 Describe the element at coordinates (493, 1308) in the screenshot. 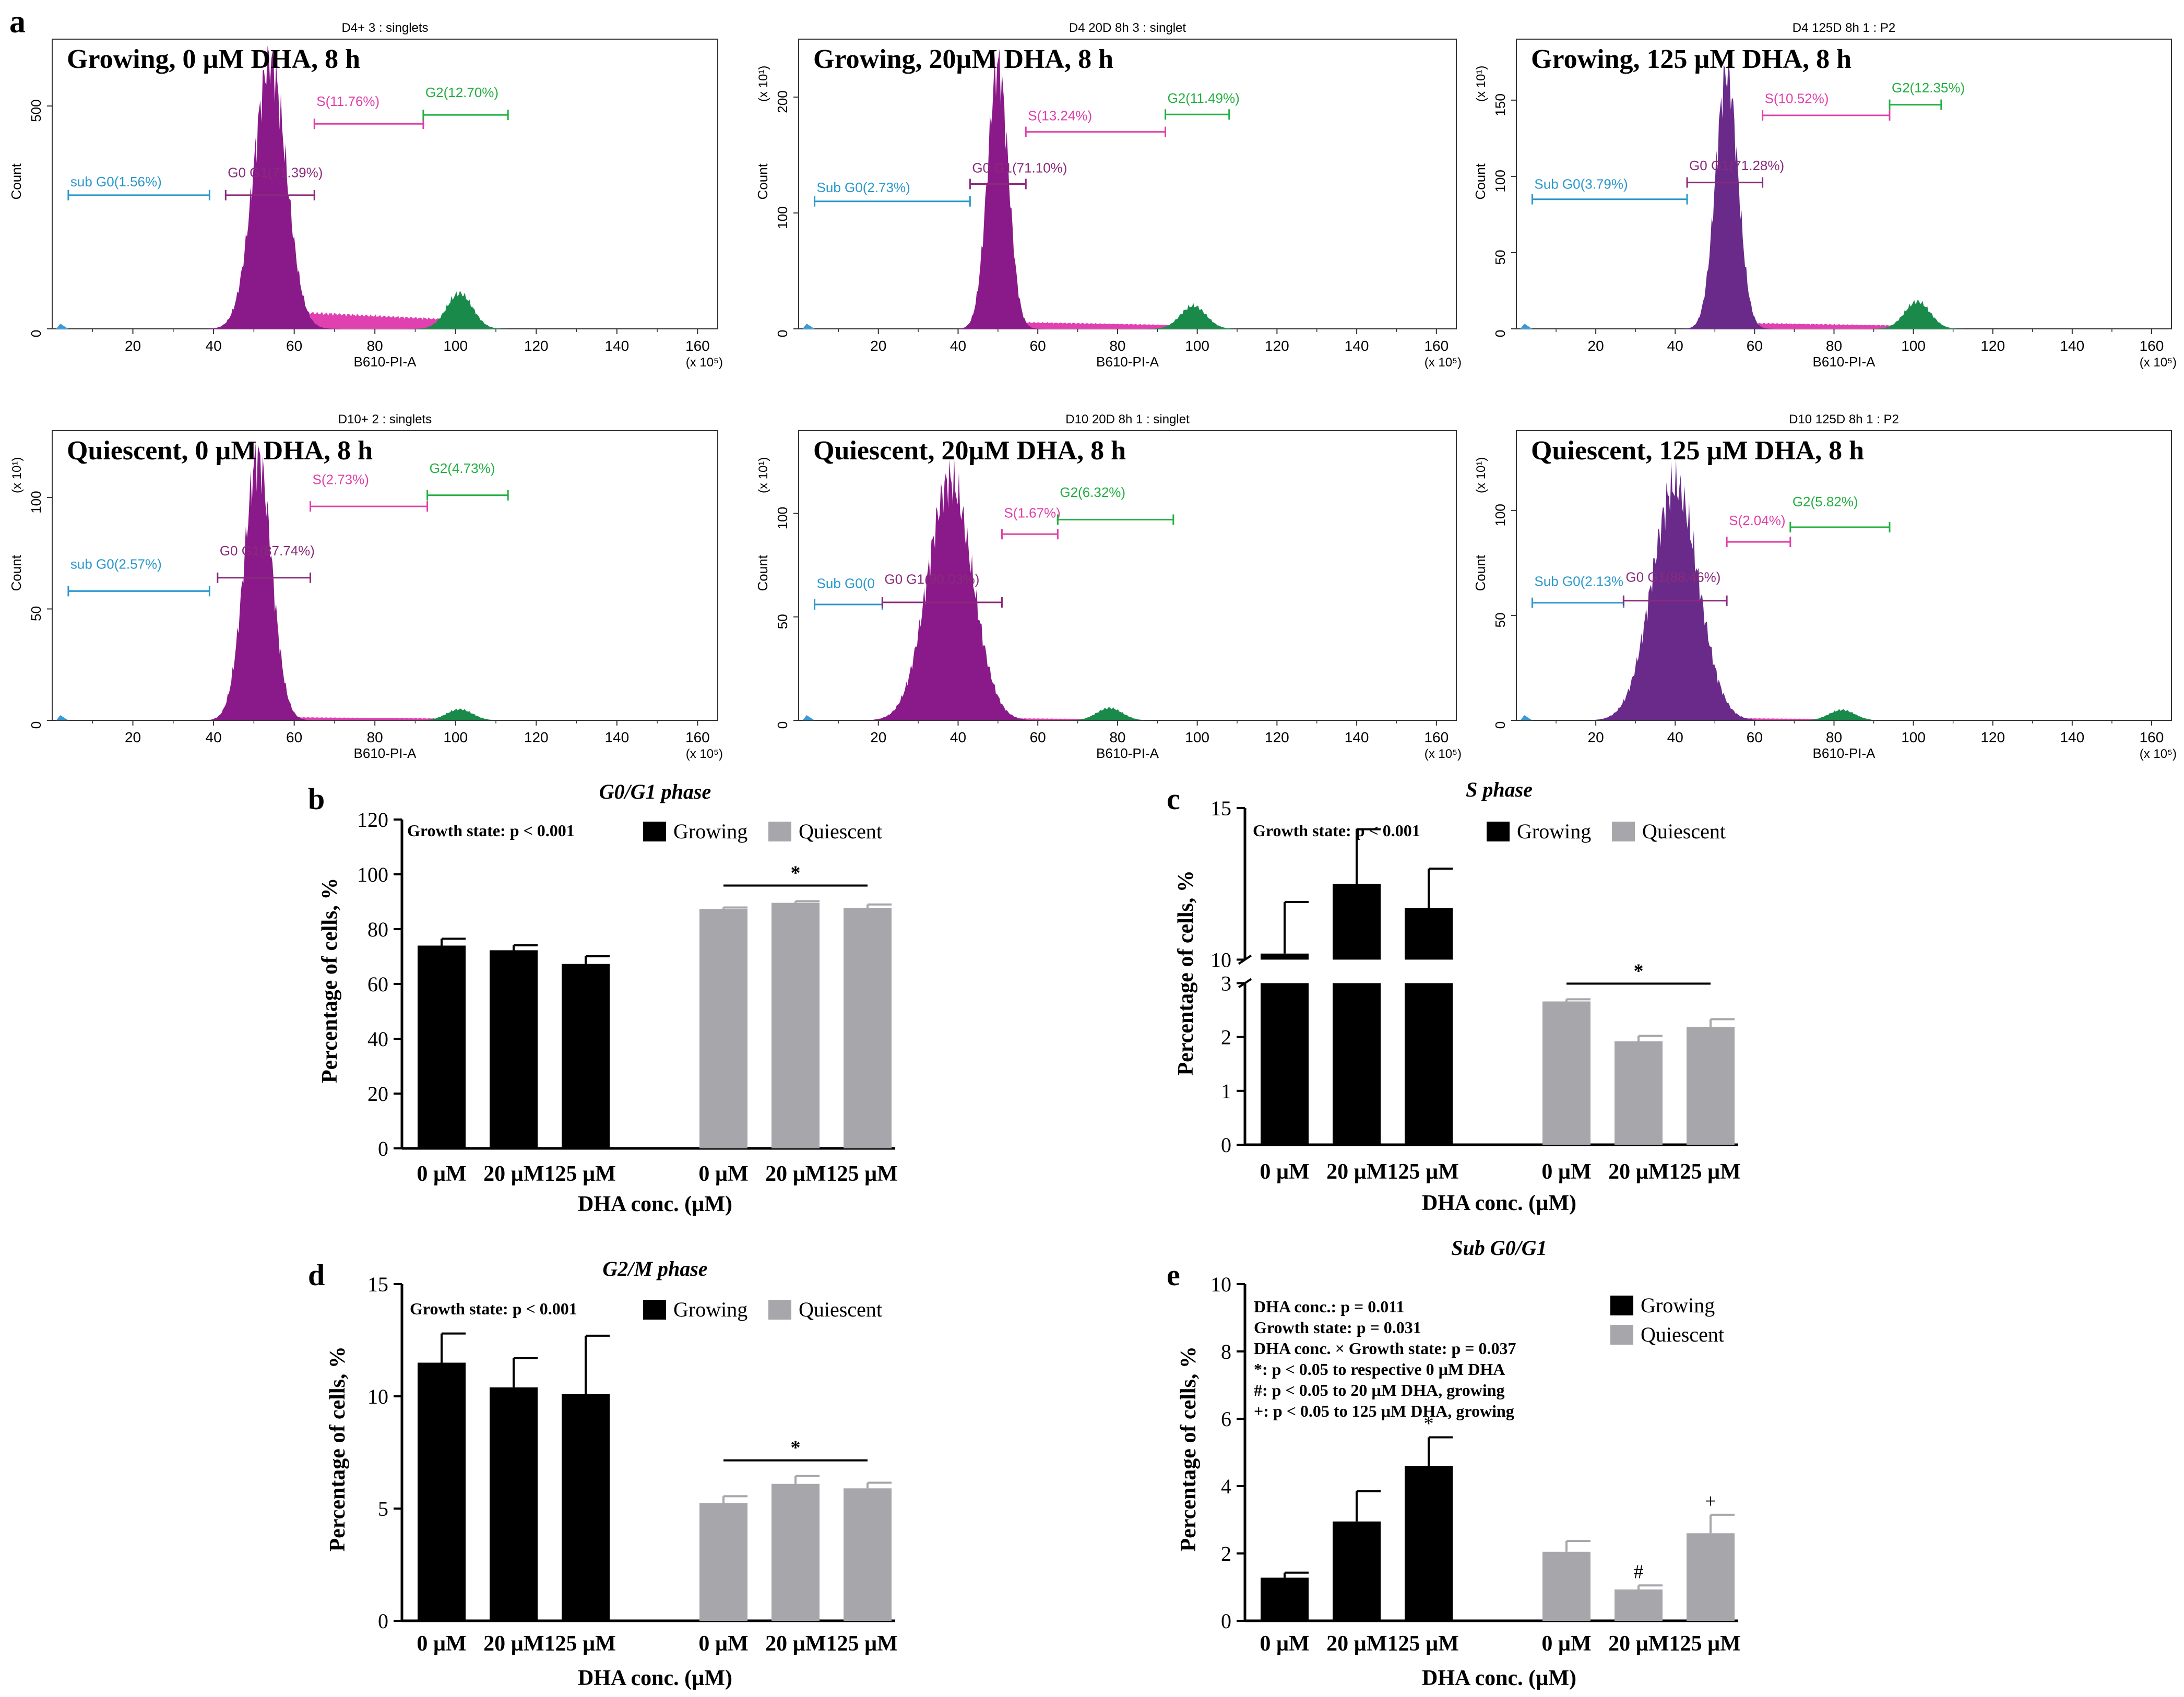

I see `stats-text: Growth state: p < 0.001` at that location.